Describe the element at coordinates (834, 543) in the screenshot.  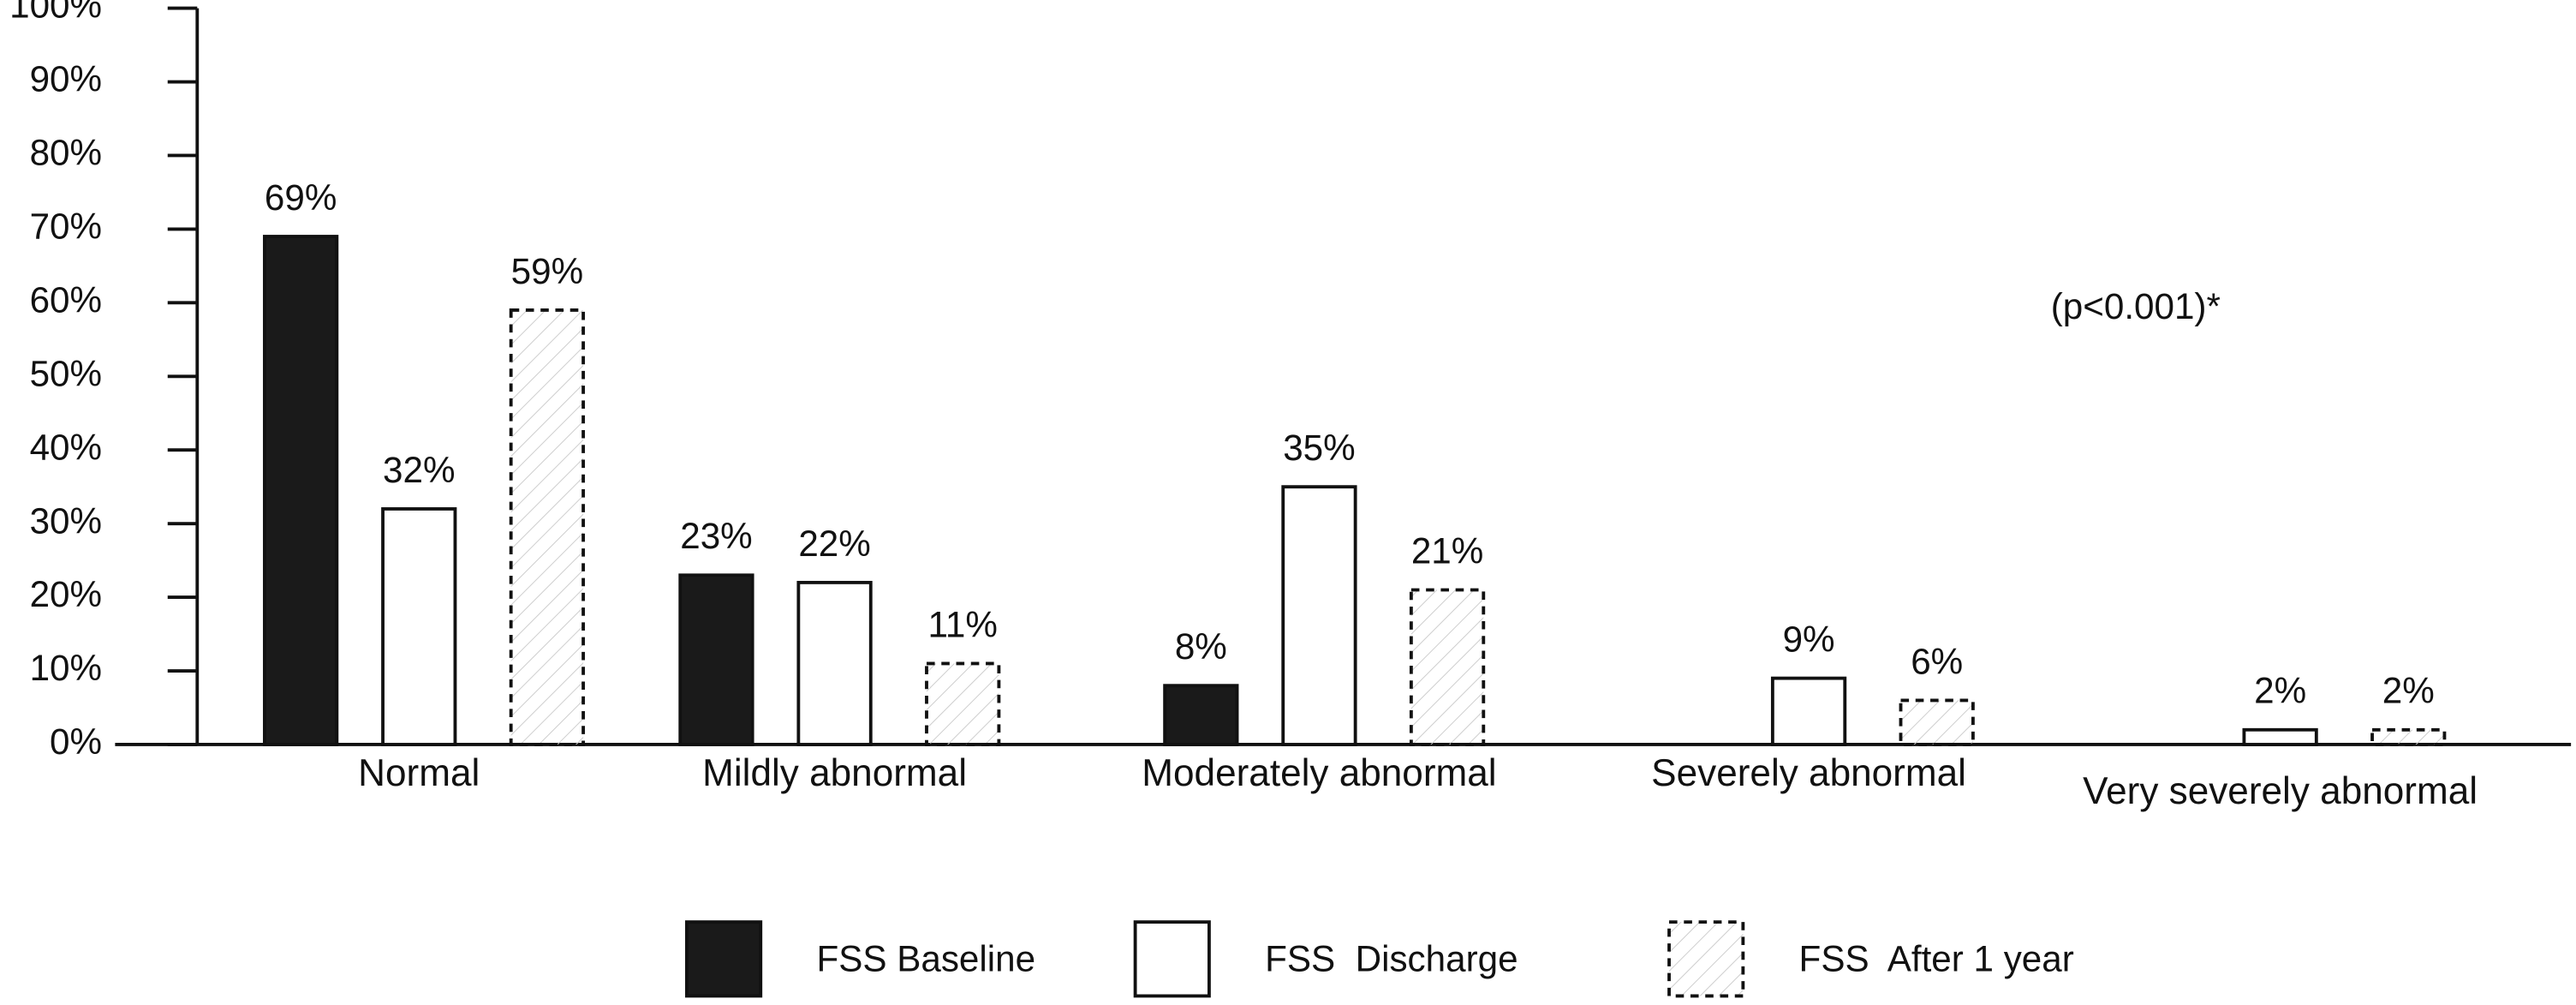
I see `value-label: 22%` at that location.